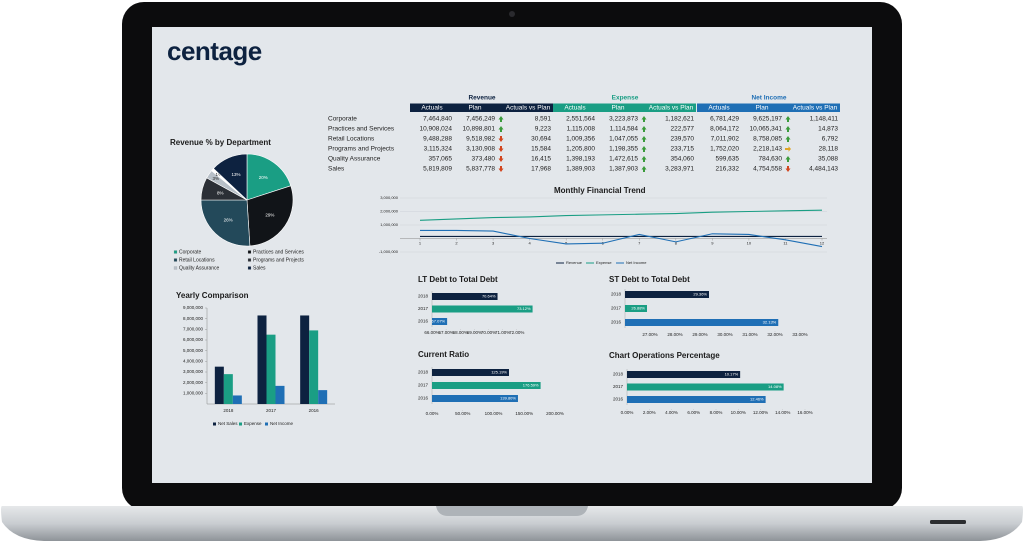  Describe the element at coordinates (236, 174) in the screenshot. I see `slice-label: 13%` at that location.